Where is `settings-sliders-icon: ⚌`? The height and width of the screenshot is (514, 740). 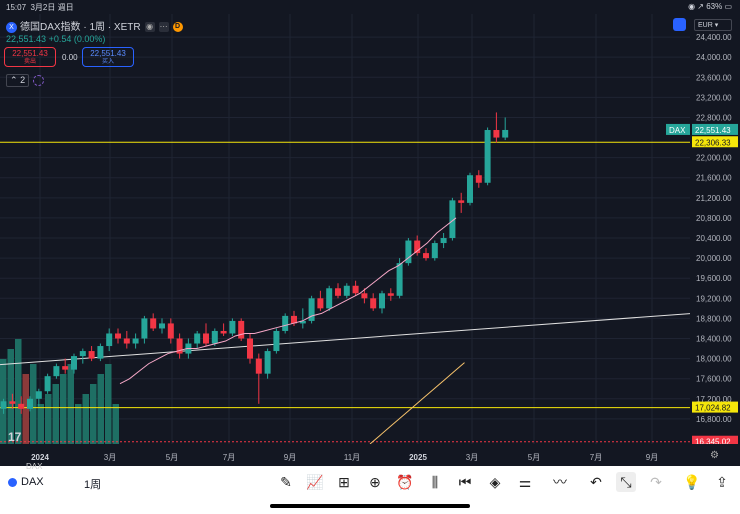
settings-sliders-icon: ⚌ is located at coordinates (525, 481).